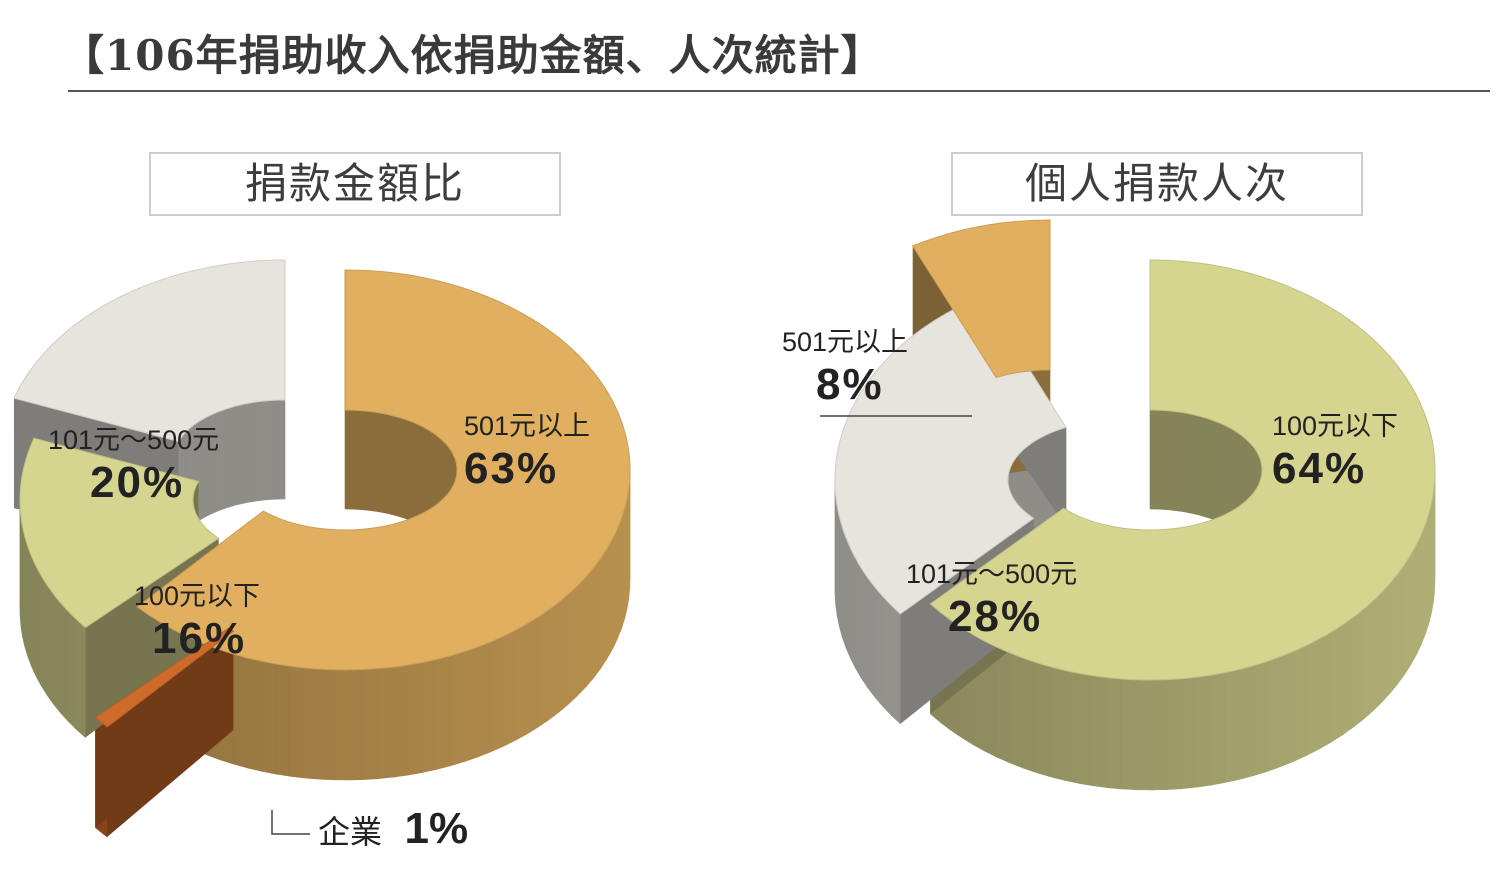 The image size is (1500, 874). I want to click on label-name: 101元～500元, so click(992, 574).